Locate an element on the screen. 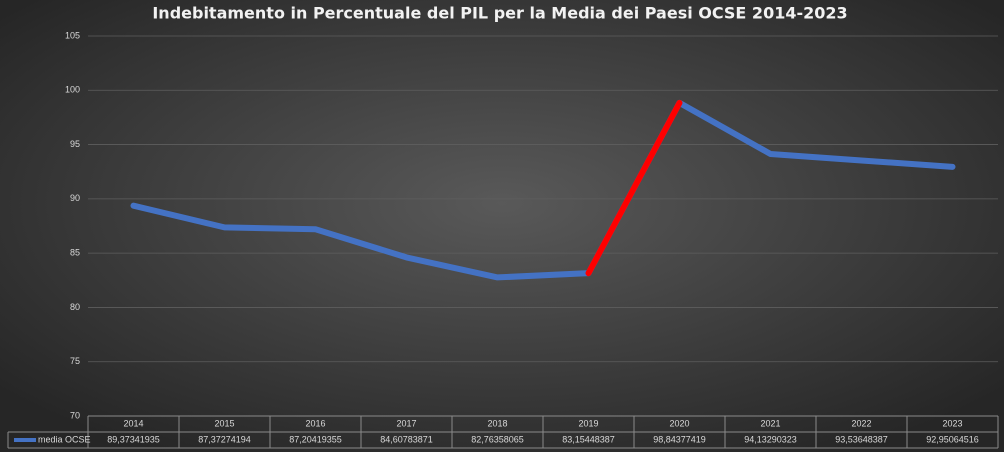 This screenshot has height=452, width=1004. table-value: 92,95064516 is located at coordinates (952, 439).